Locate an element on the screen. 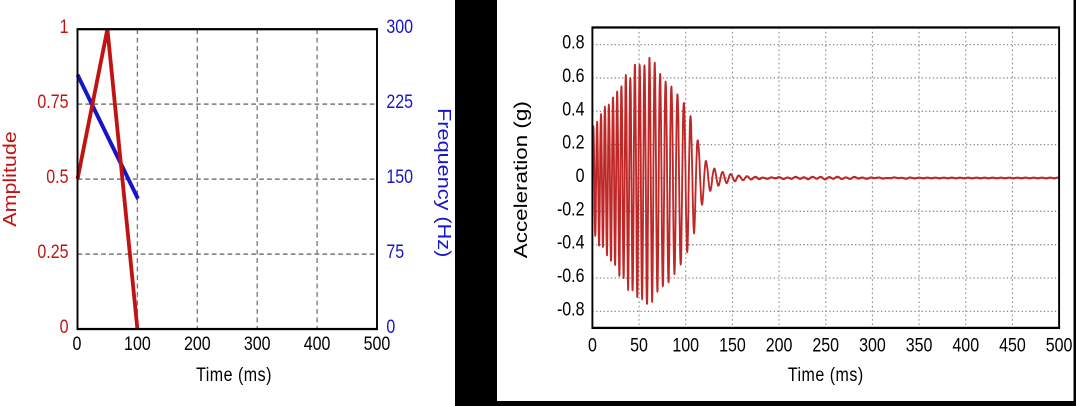  svg-text: Frequency (Hz) is located at coordinates (443, 182).